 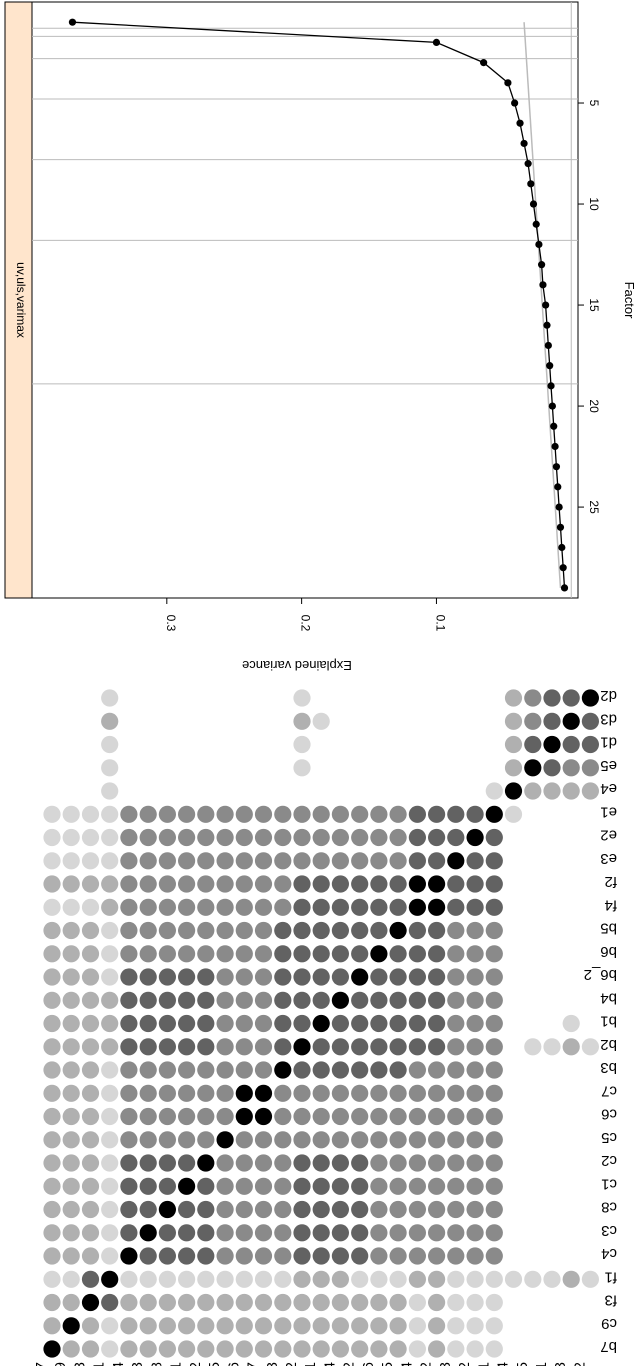 What do you see at coordinates (195, 1364) in the screenshot?
I see `heatmap-row-label: c2` at bounding box center [195, 1364].